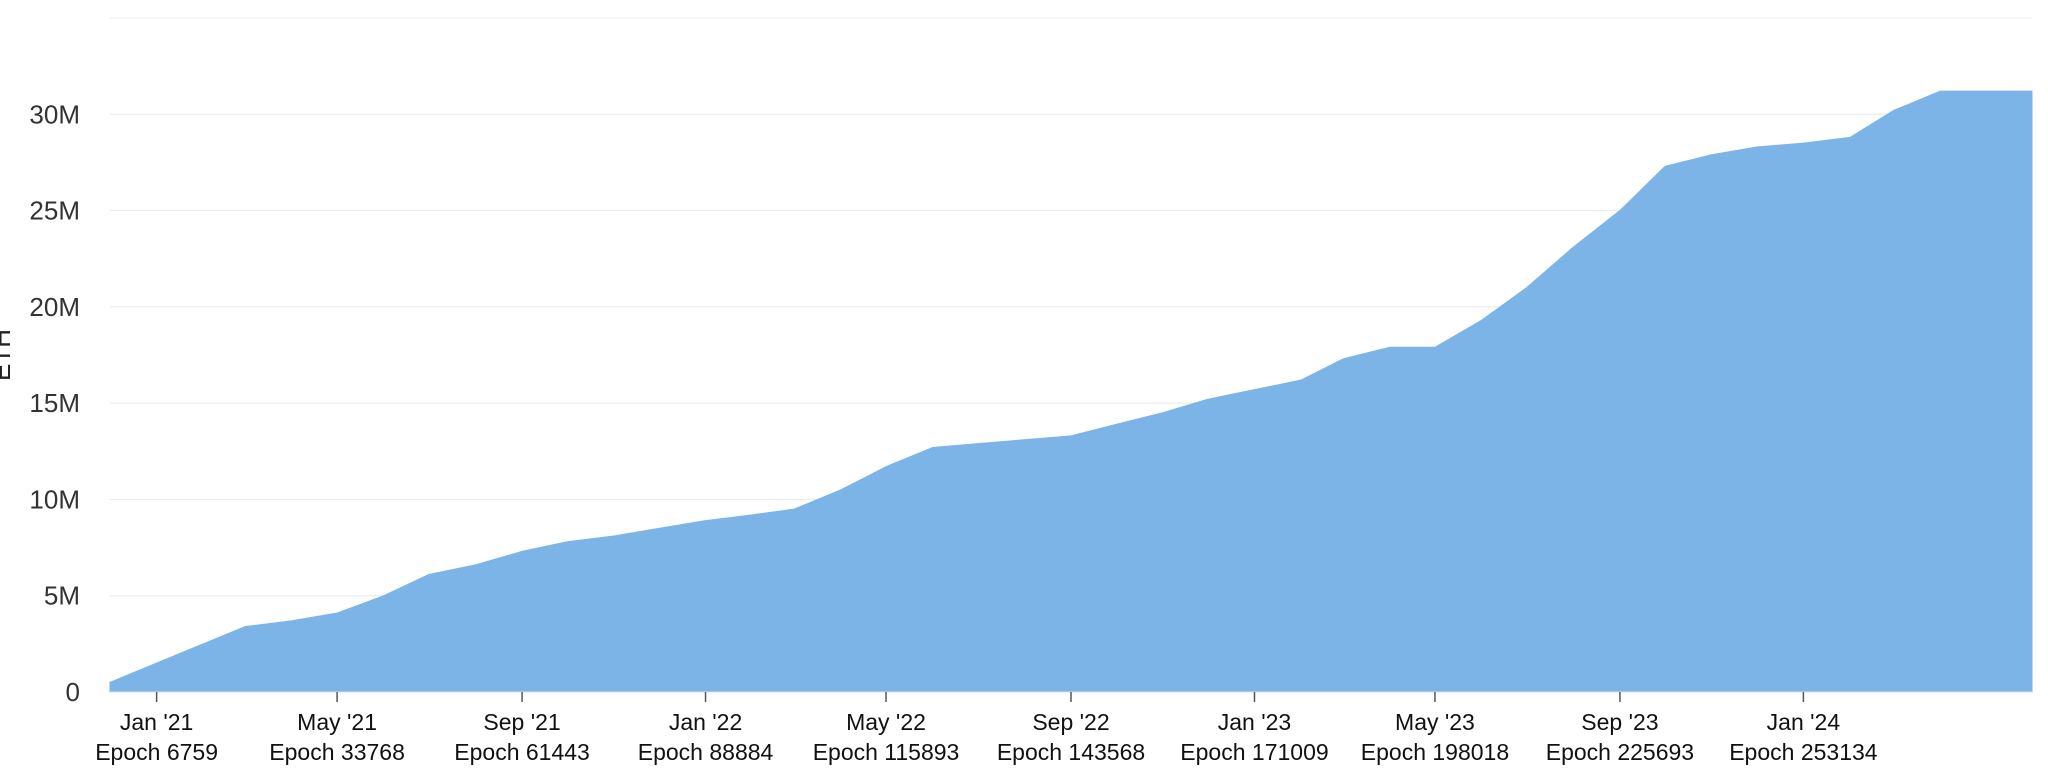 This screenshot has height=780, width=2048. Describe the element at coordinates (1804, 722) in the screenshot. I see `x-tick-label: Jan '24` at that location.